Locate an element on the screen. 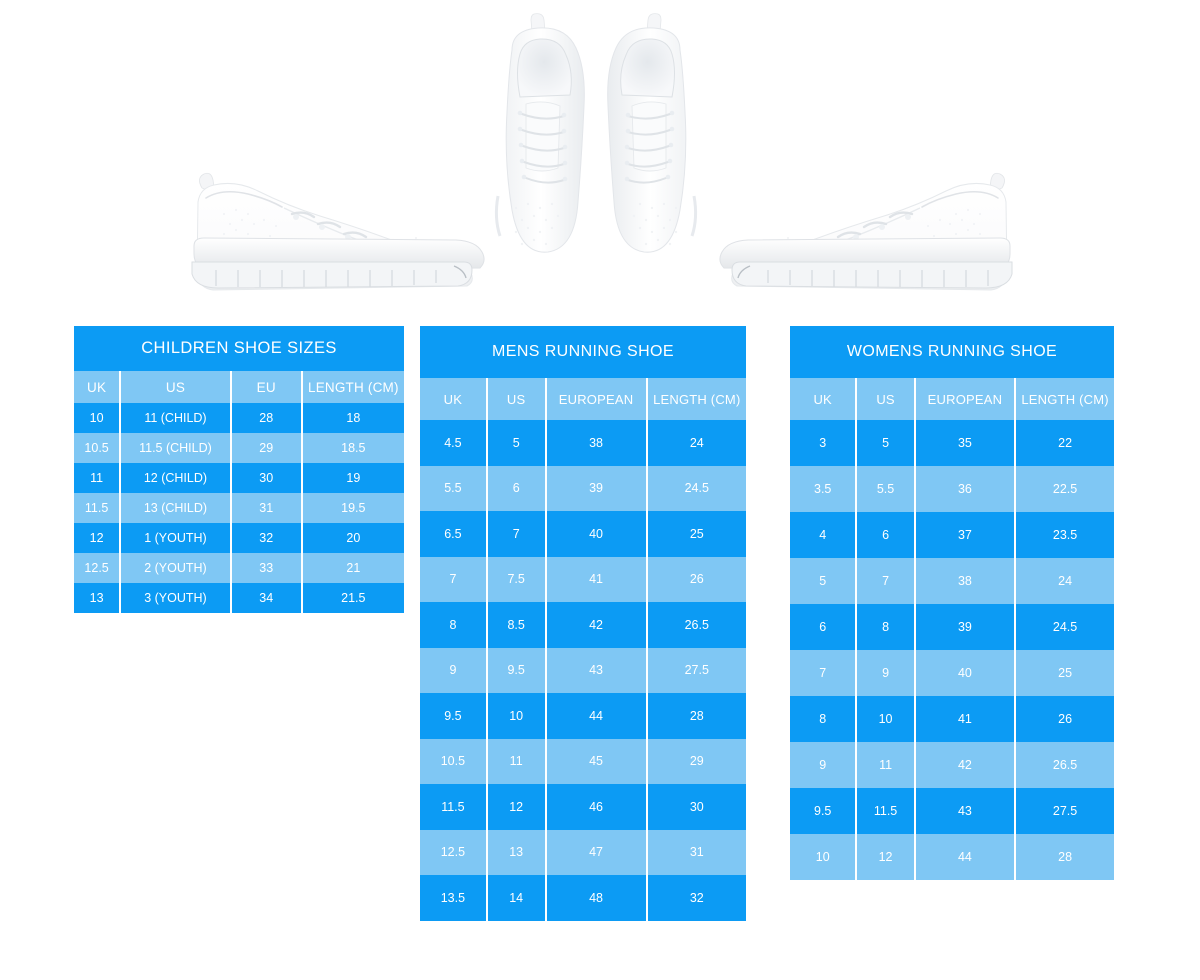  table-cell: 13 (CHILD) is located at coordinates (175, 508).